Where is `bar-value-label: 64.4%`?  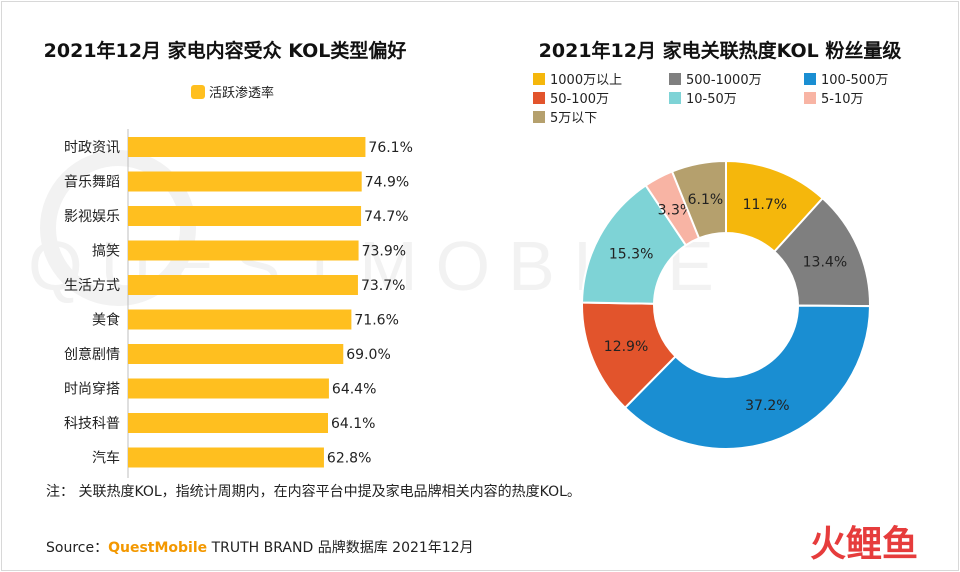 bar-value-label: 64.4% is located at coordinates (354, 390).